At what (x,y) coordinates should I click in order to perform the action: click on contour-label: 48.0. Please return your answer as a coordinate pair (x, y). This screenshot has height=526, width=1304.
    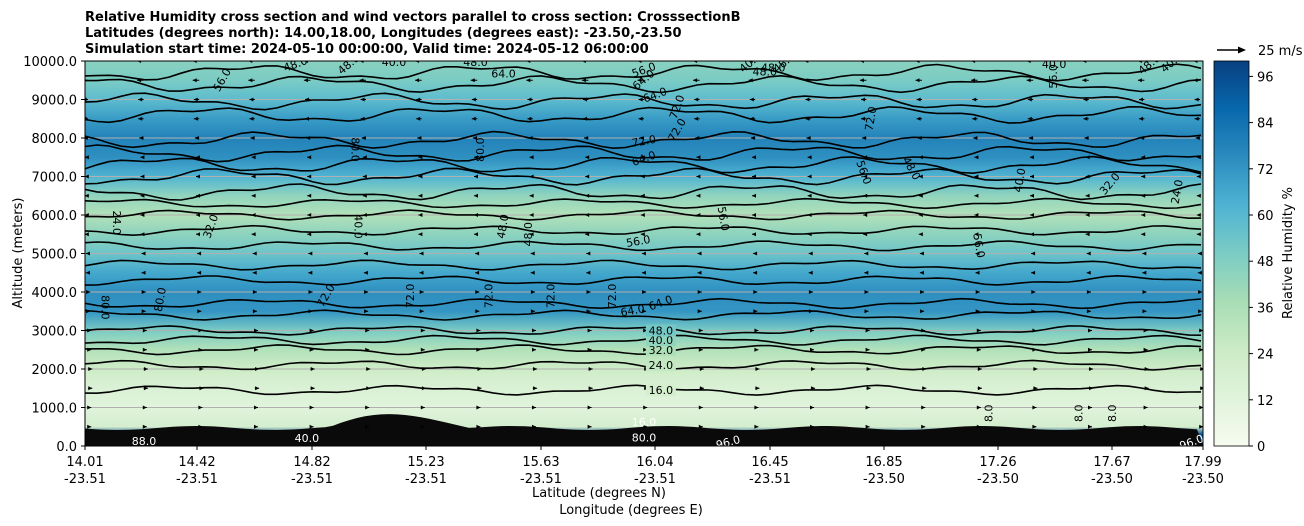
    Looking at the image, I should click on (661, 331).